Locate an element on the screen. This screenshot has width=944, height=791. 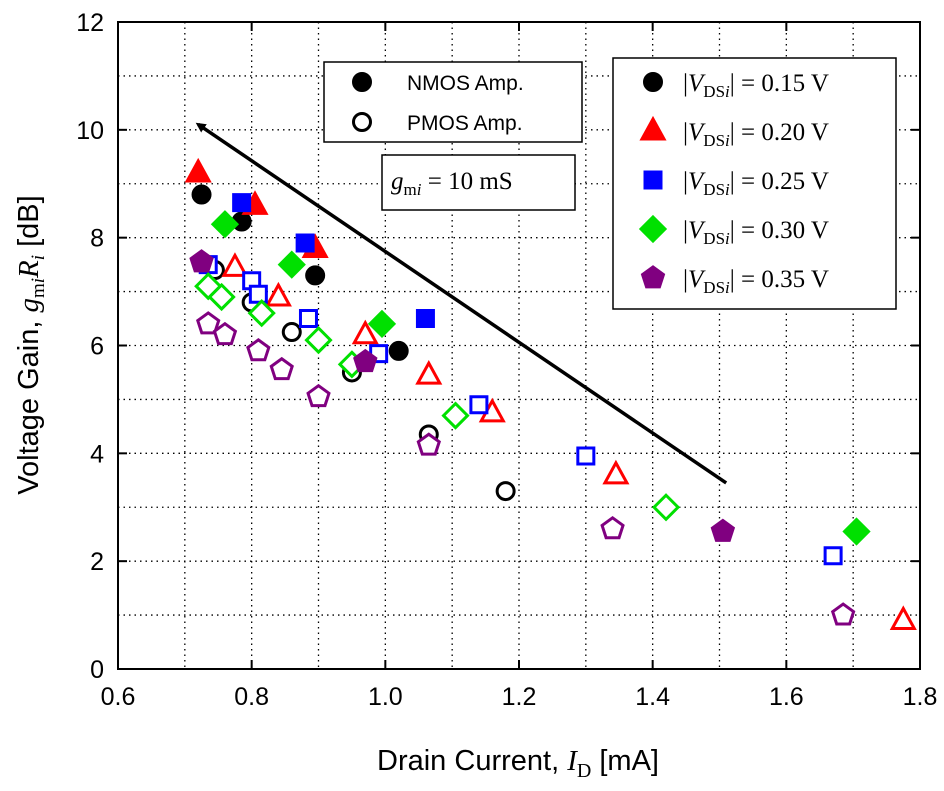
annotation-box: gmi = 10 mS is located at coordinates (478, 182).